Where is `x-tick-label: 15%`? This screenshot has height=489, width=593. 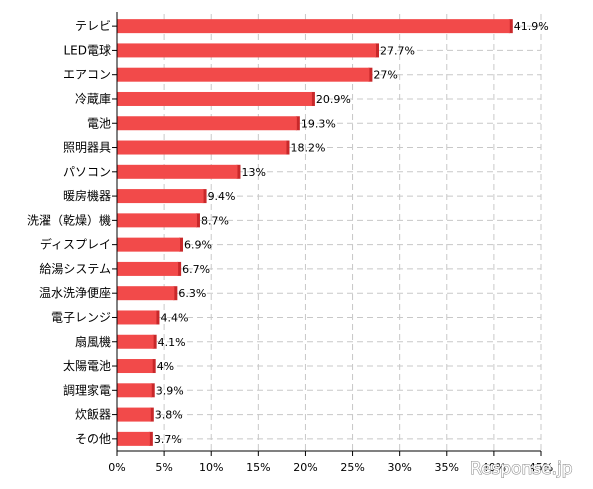
x-tick-label: 15% is located at coordinates (258, 467).